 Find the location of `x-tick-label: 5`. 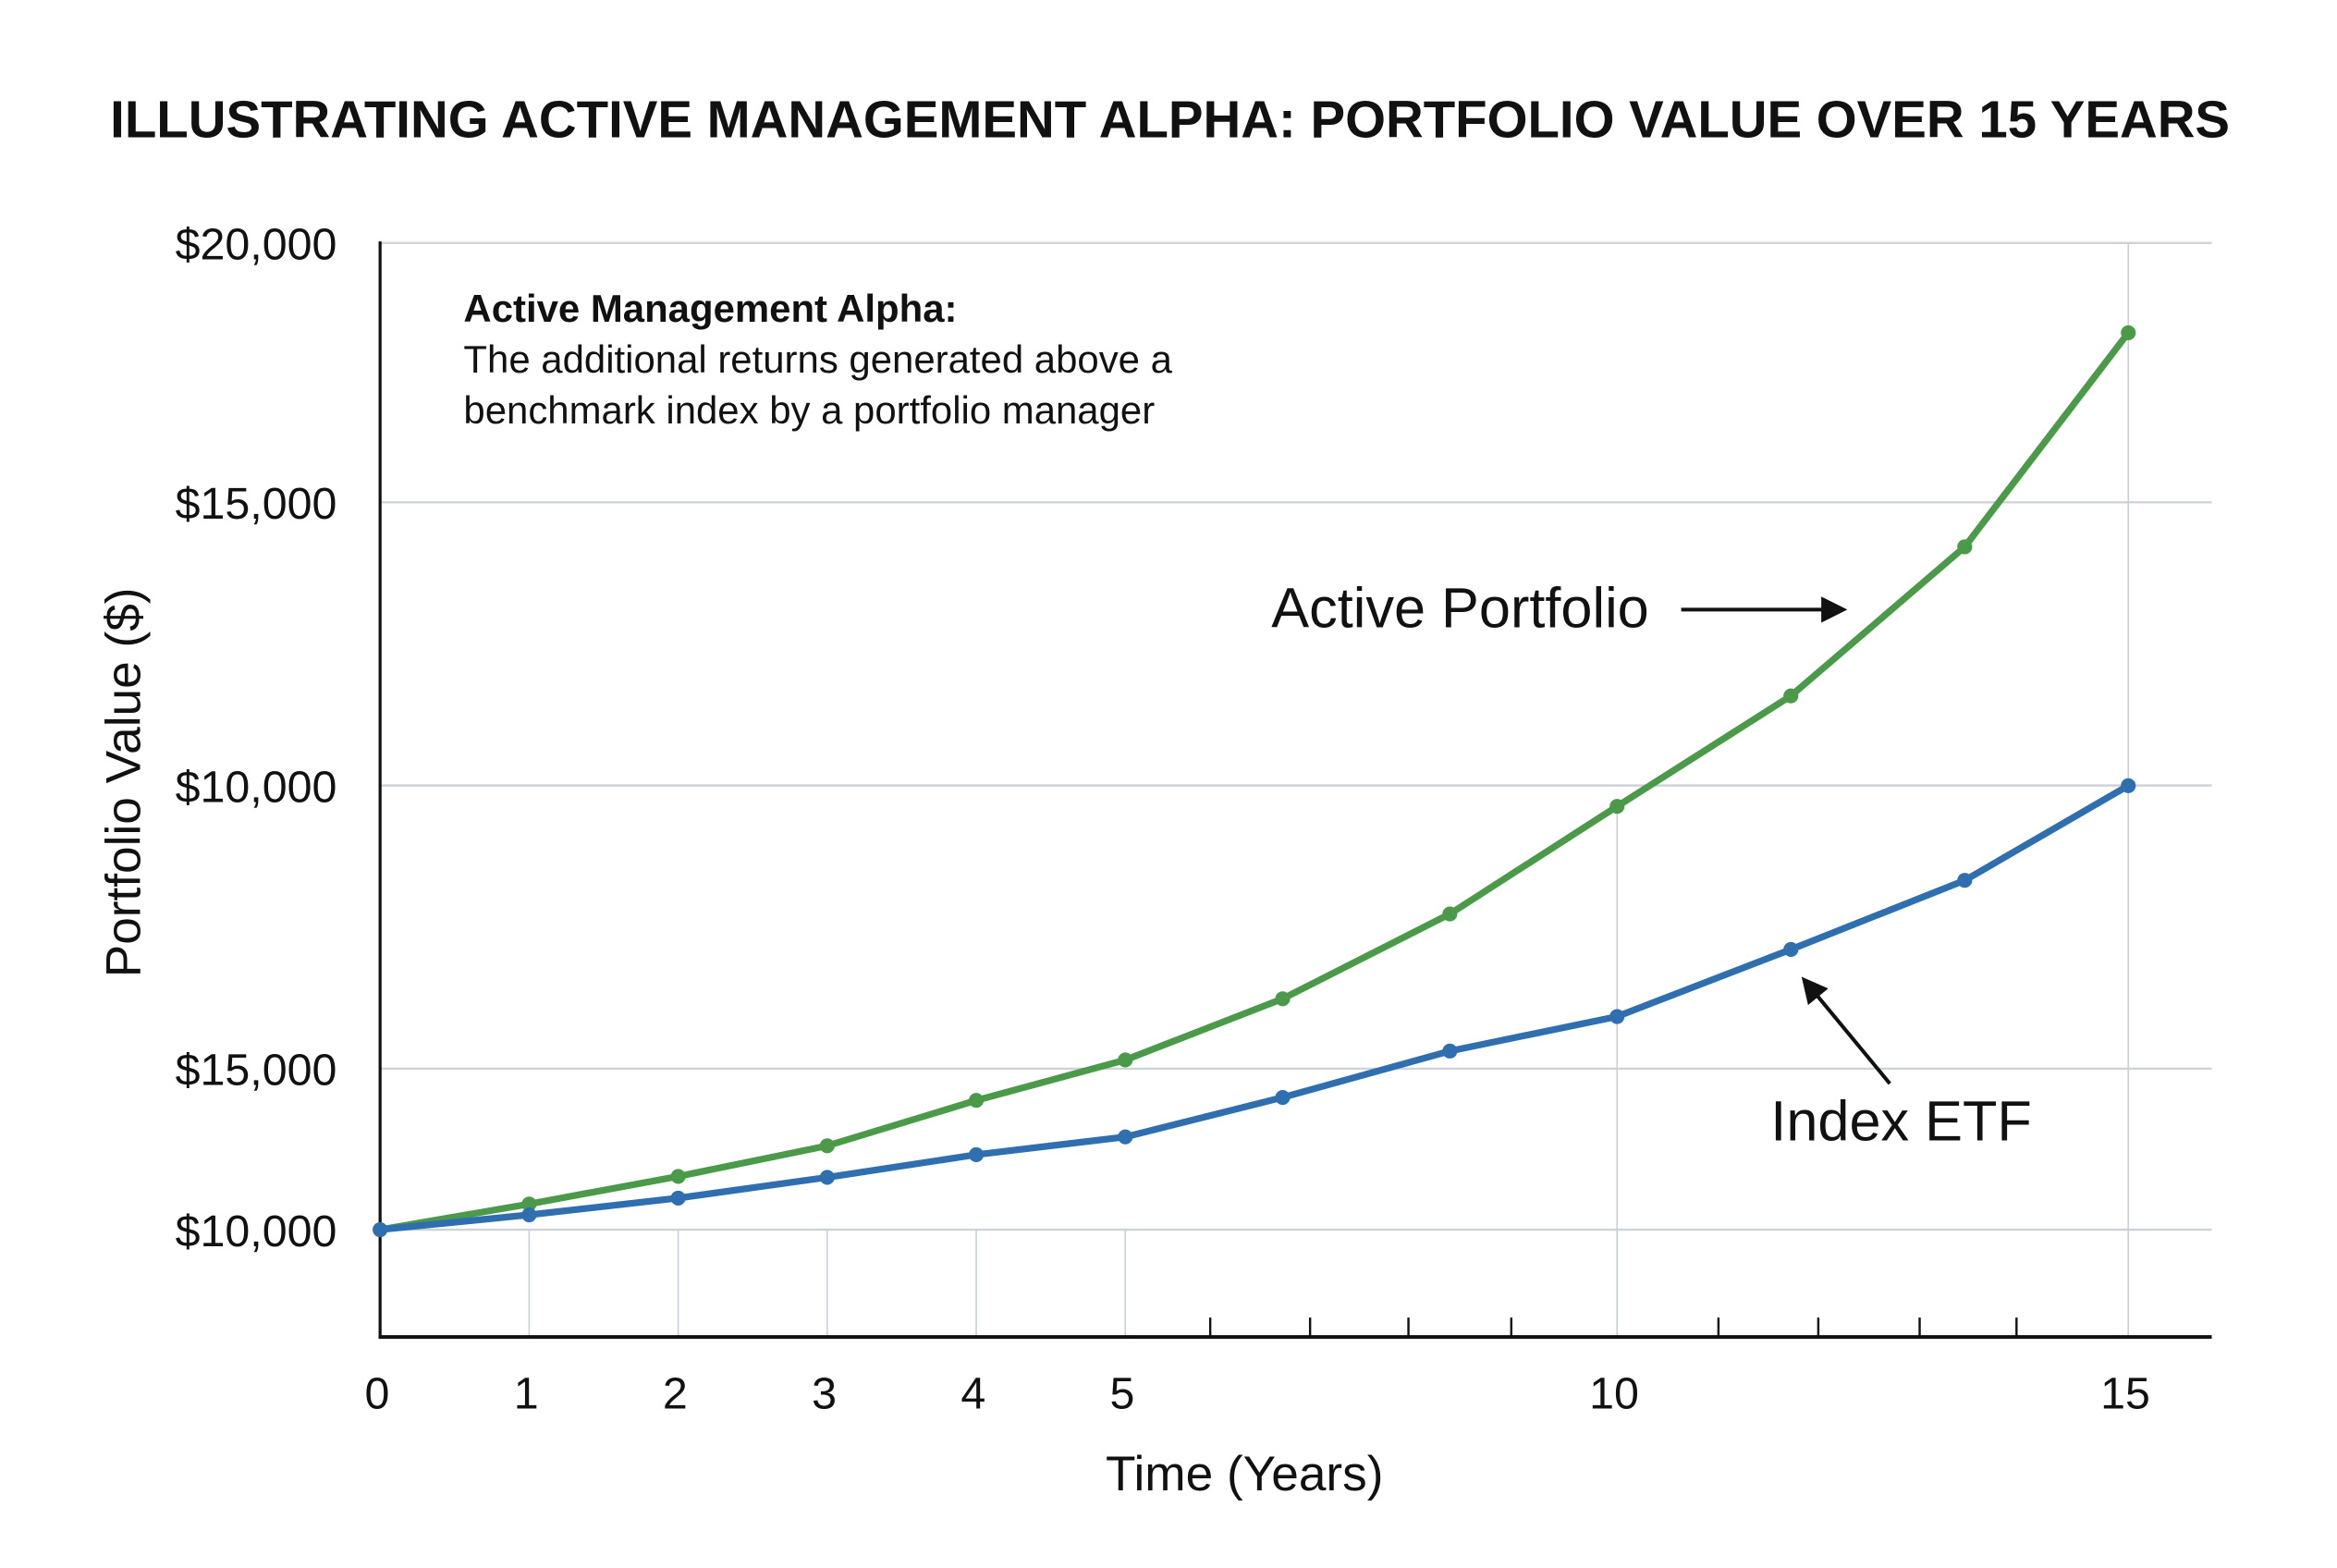

x-tick-label: 5 is located at coordinates (1122, 1393).